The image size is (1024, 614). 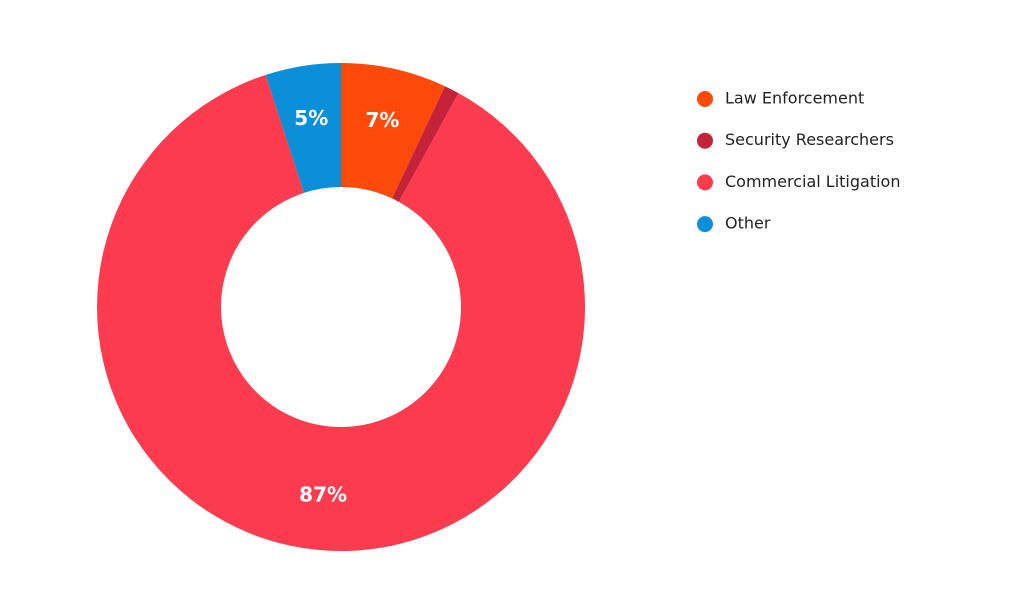 I want to click on value-label: 5%, so click(x=311, y=118).